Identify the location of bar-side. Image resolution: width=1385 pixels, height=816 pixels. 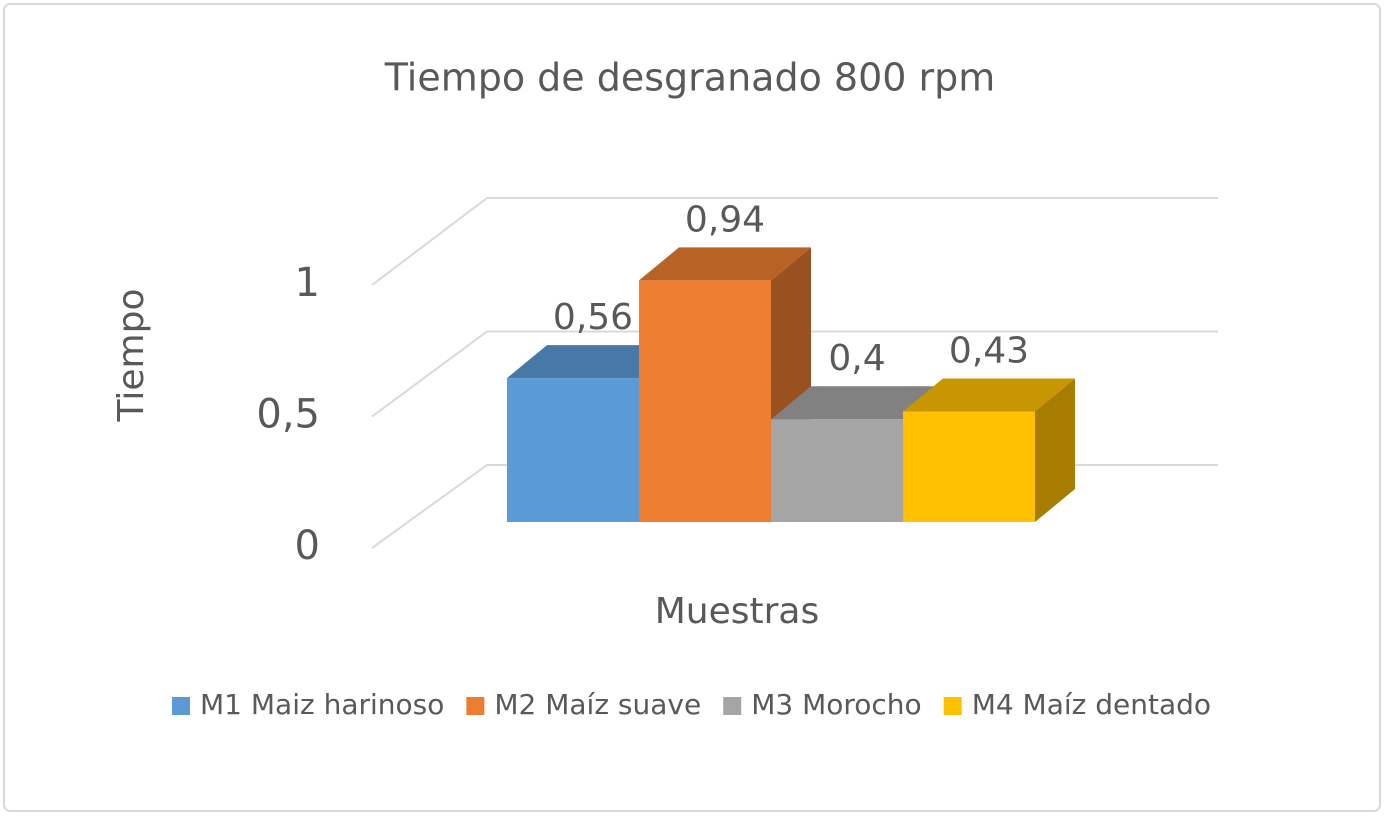
(1055, 450).